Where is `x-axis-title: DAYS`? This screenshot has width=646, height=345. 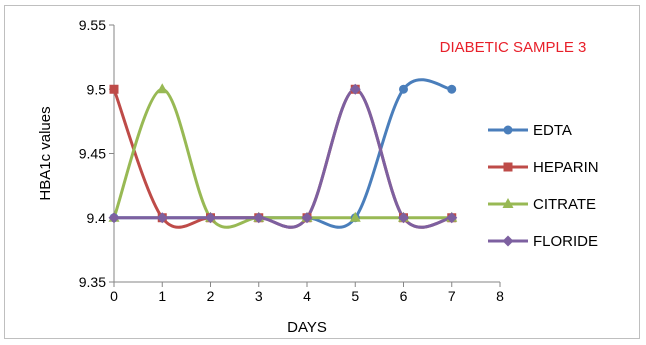
x-axis-title: DAYS is located at coordinates (307, 327).